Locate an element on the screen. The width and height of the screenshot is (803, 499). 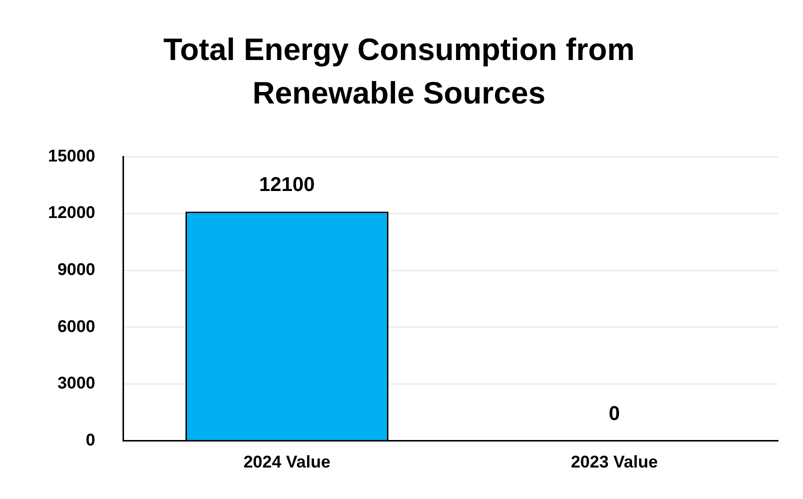
x-tick-label: 2023 Value is located at coordinates (614, 462).